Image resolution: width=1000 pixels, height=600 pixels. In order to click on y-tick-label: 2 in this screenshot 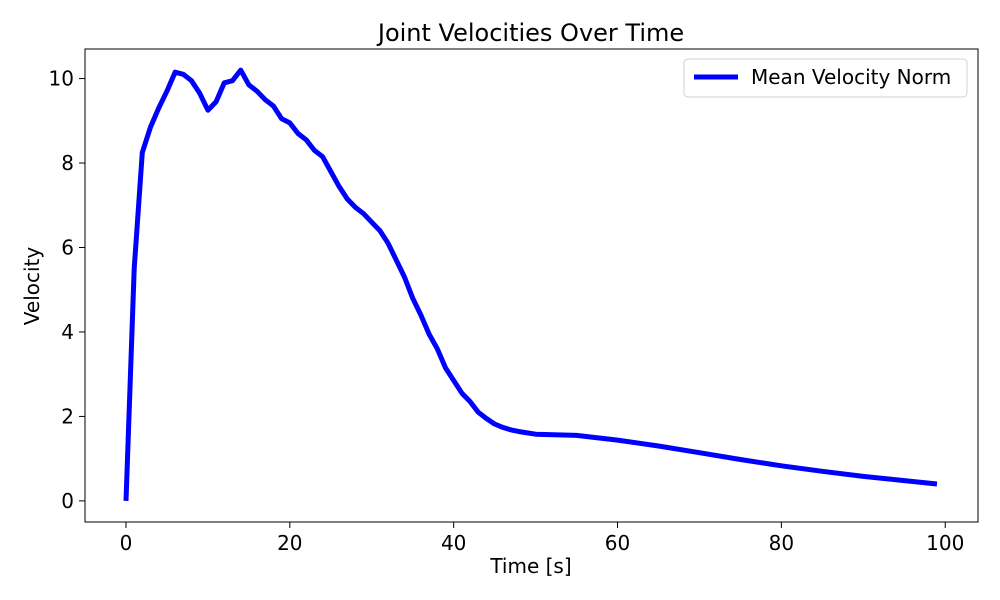, I will do `click(67, 416)`.